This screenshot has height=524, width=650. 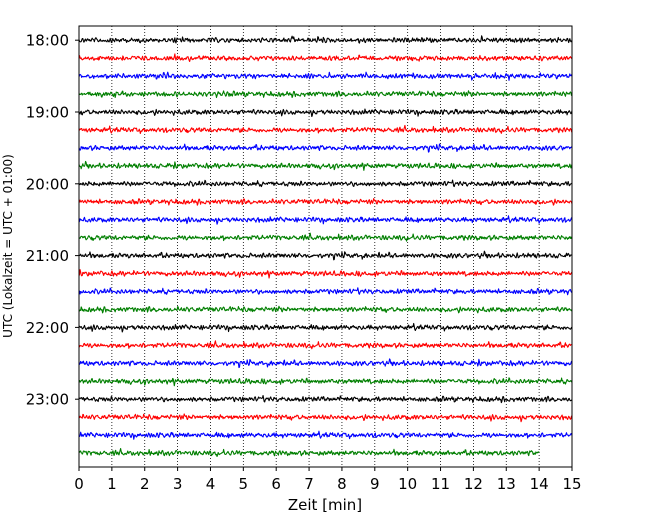 I want to click on y-tick-label: 19:00, so click(x=47, y=113).